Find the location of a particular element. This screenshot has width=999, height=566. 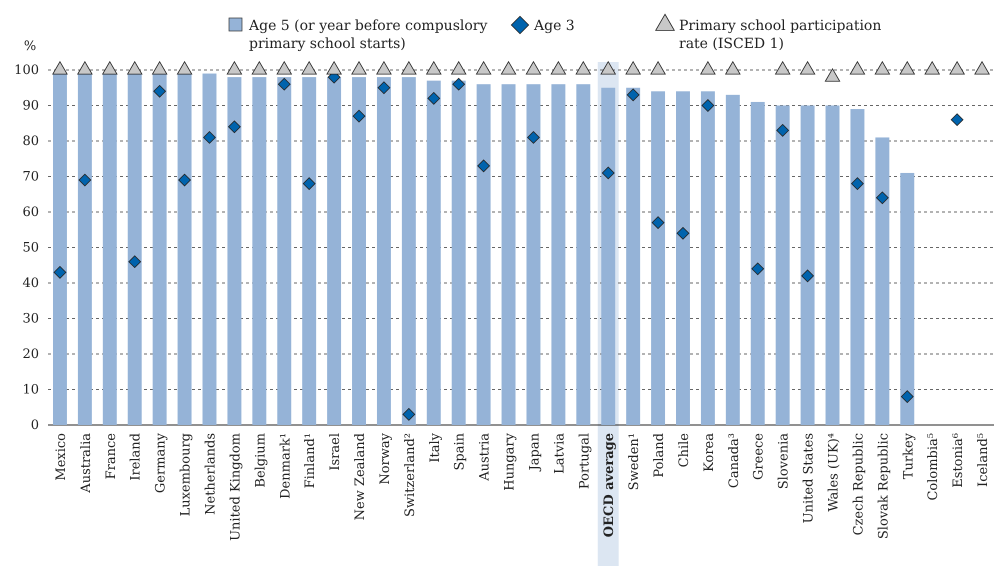

legend-label: Primary school participation rate (ISCED 1) is located at coordinates (780, 35).